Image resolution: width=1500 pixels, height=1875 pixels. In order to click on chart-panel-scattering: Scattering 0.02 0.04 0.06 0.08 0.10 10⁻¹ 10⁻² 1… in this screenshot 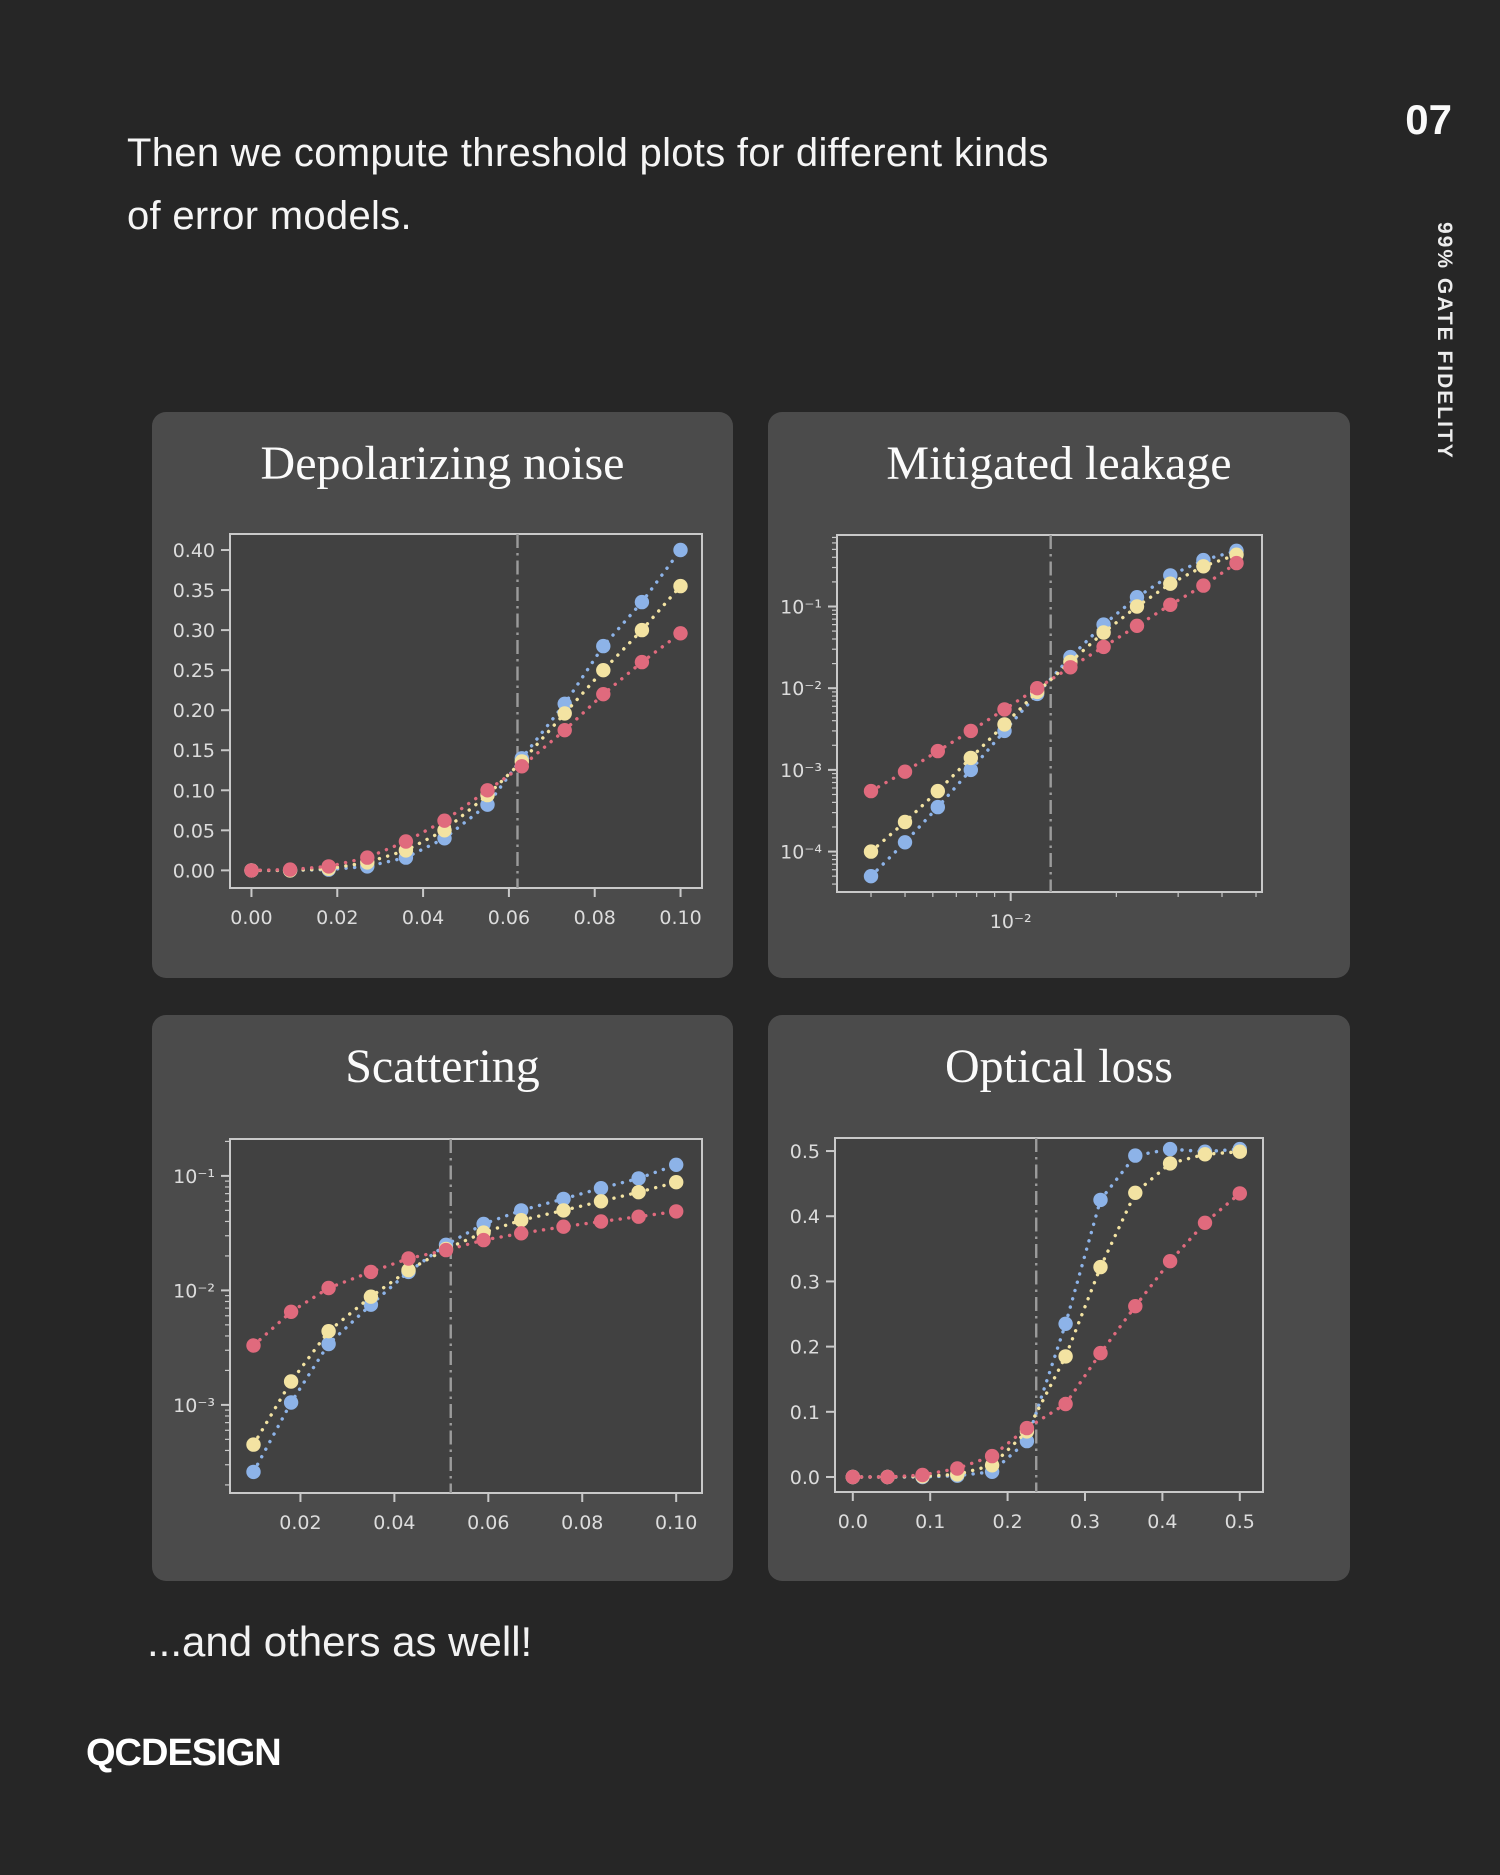, I will do `click(442, 1298)`.